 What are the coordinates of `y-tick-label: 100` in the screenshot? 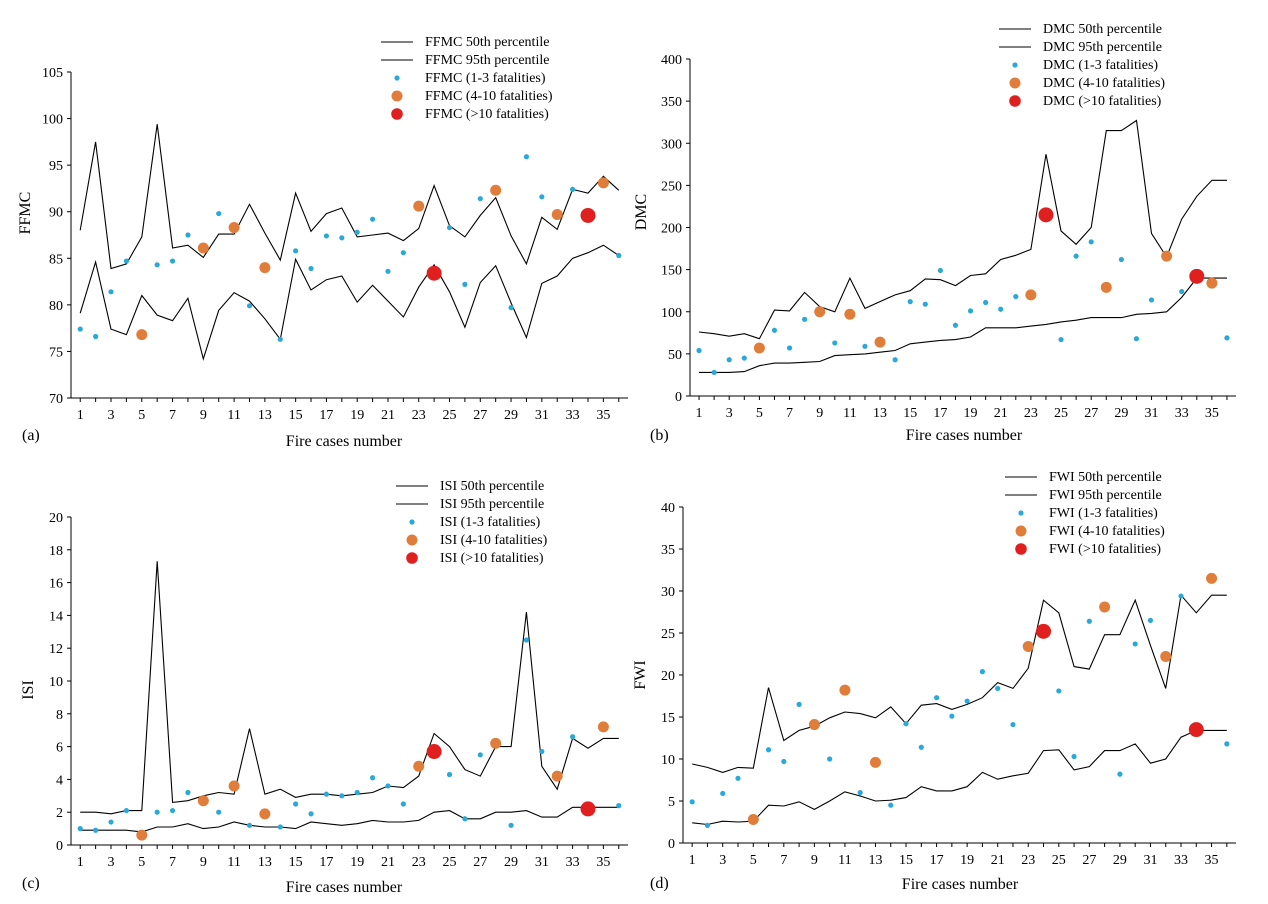 It's located at (52, 120).